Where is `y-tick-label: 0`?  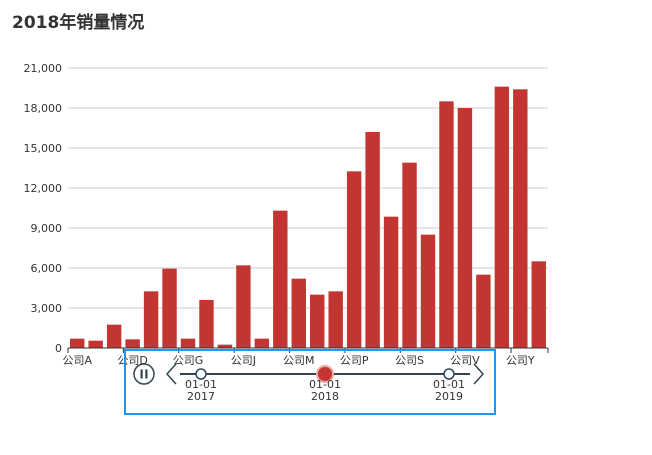
y-tick-label: 0 is located at coordinates (58, 348).